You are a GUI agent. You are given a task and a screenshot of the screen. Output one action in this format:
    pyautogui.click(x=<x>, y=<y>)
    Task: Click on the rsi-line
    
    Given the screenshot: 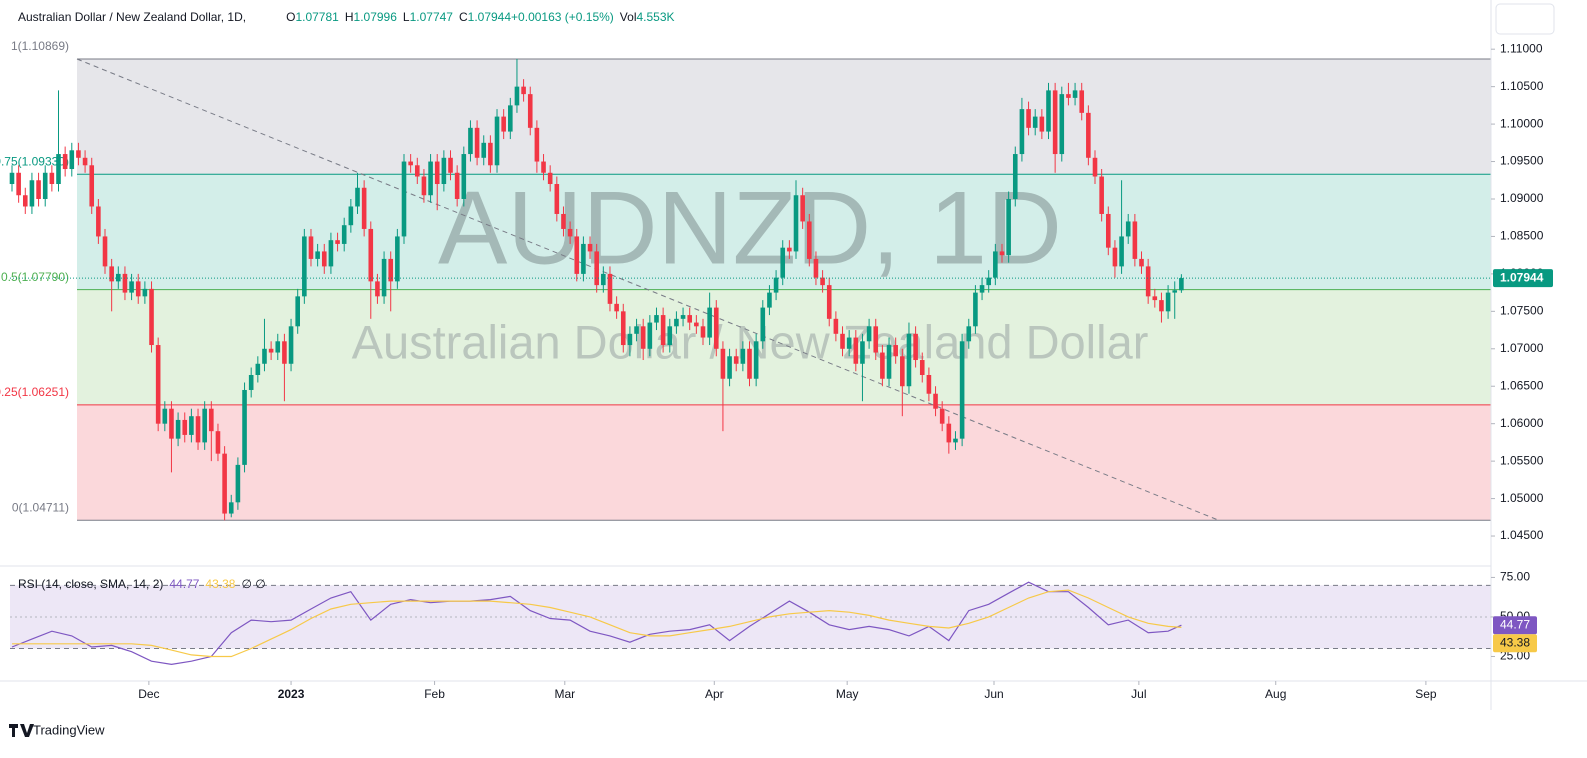 What is the action you would take?
    pyautogui.click(x=597, y=623)
    